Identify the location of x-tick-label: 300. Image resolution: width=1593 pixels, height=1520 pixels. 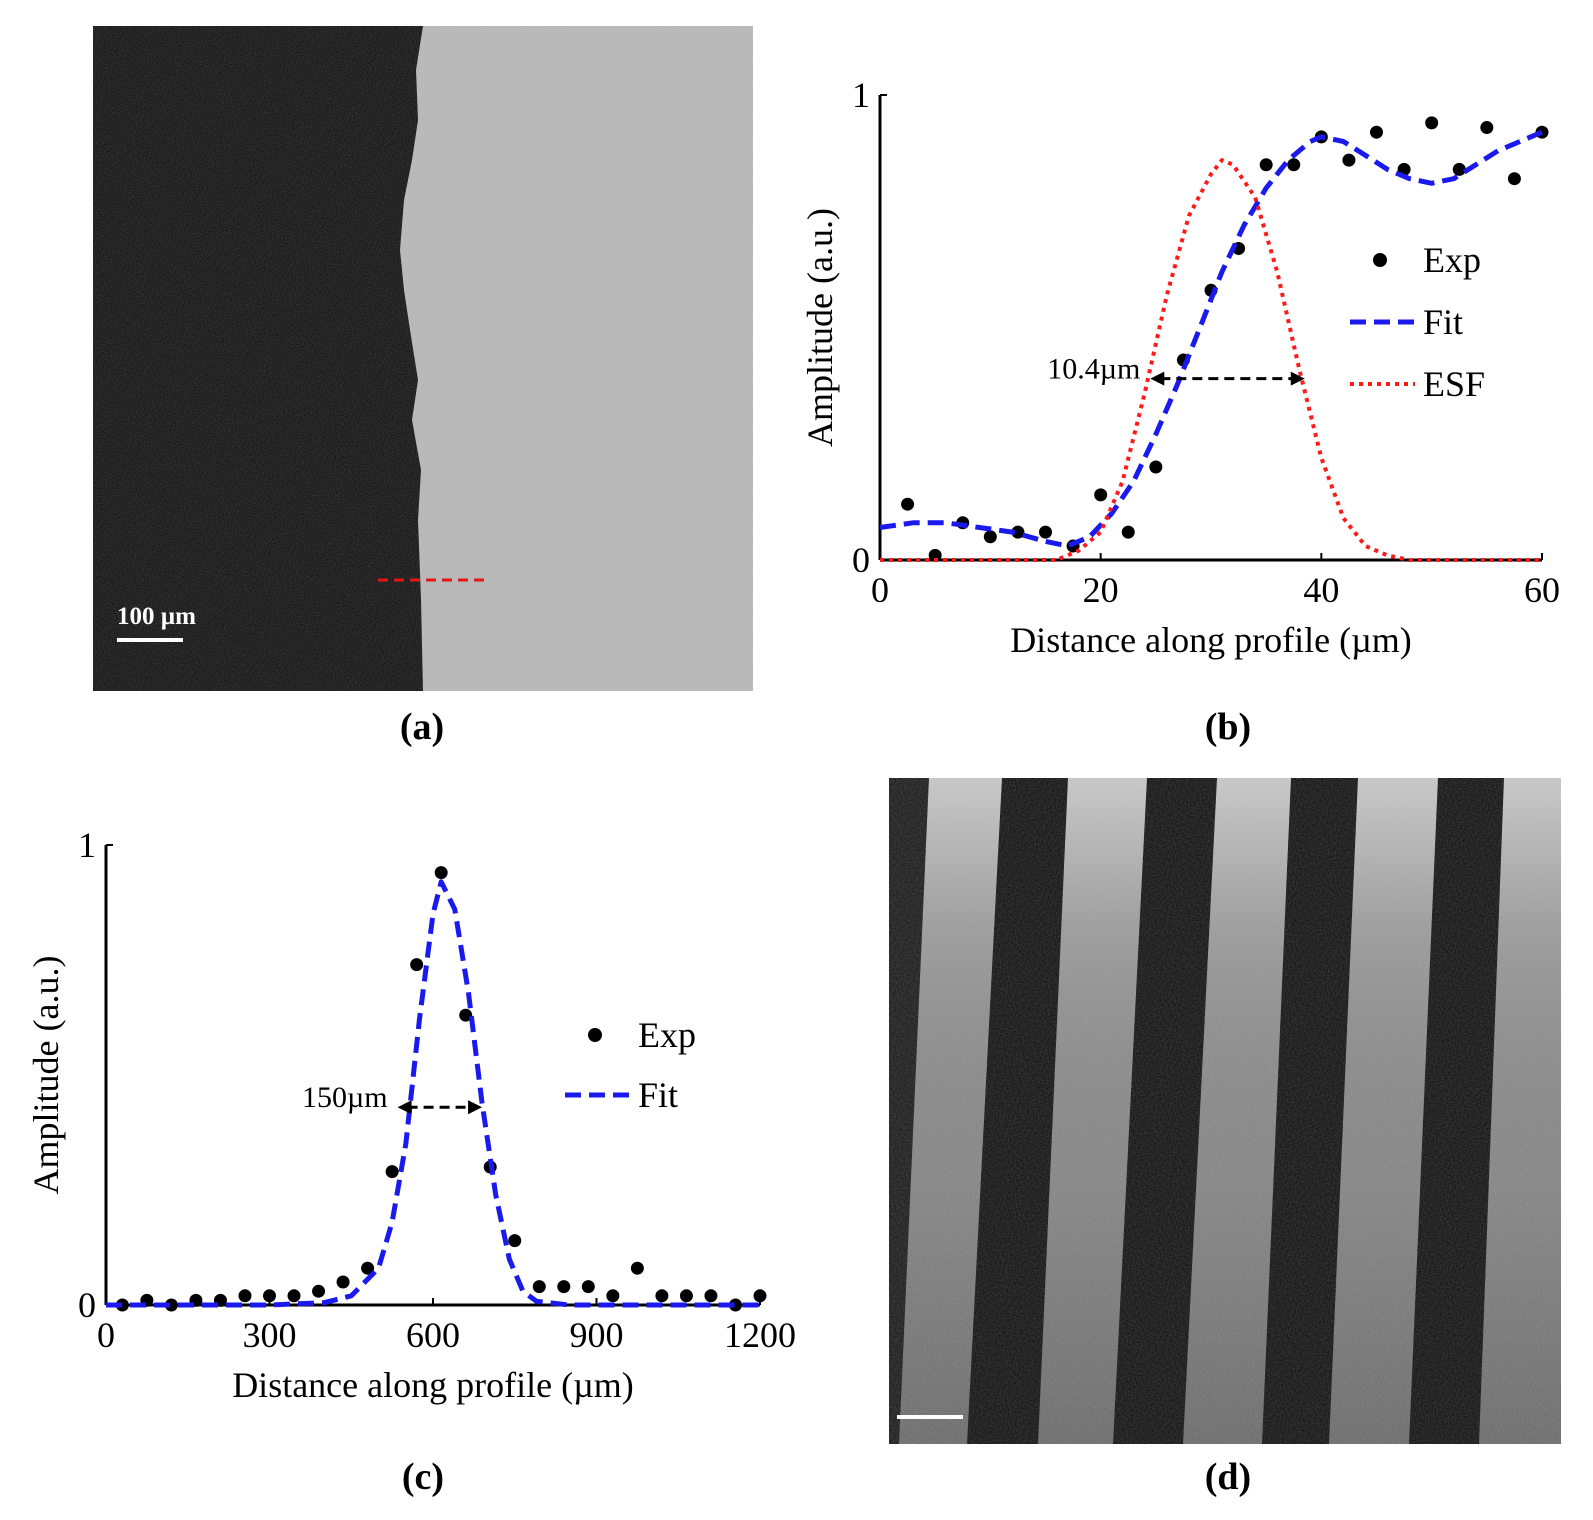
(270, 1335).